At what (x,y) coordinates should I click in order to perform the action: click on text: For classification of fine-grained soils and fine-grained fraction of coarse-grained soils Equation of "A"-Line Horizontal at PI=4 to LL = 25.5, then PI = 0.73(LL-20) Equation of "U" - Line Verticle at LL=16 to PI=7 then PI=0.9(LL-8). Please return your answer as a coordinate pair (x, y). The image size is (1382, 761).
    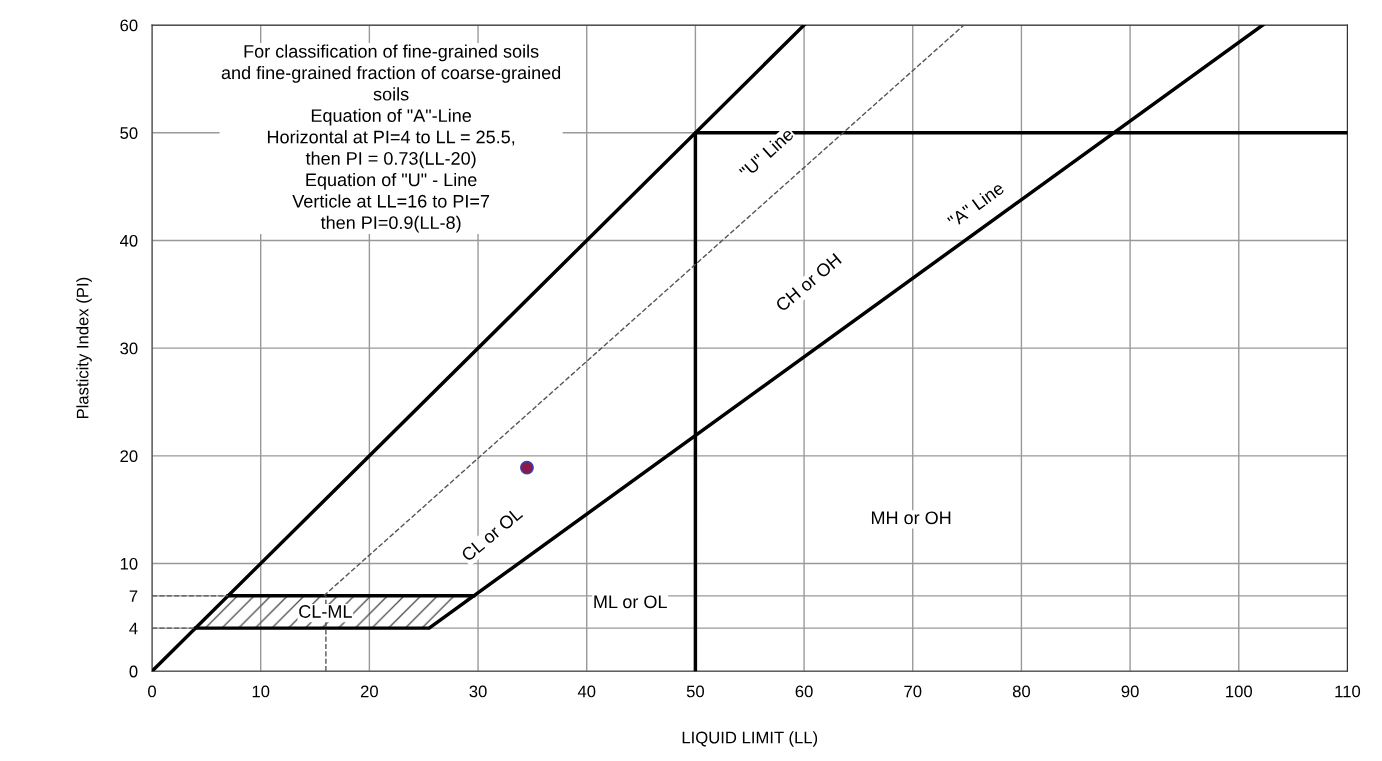
    Looking at the image, I should click on (391, 138).